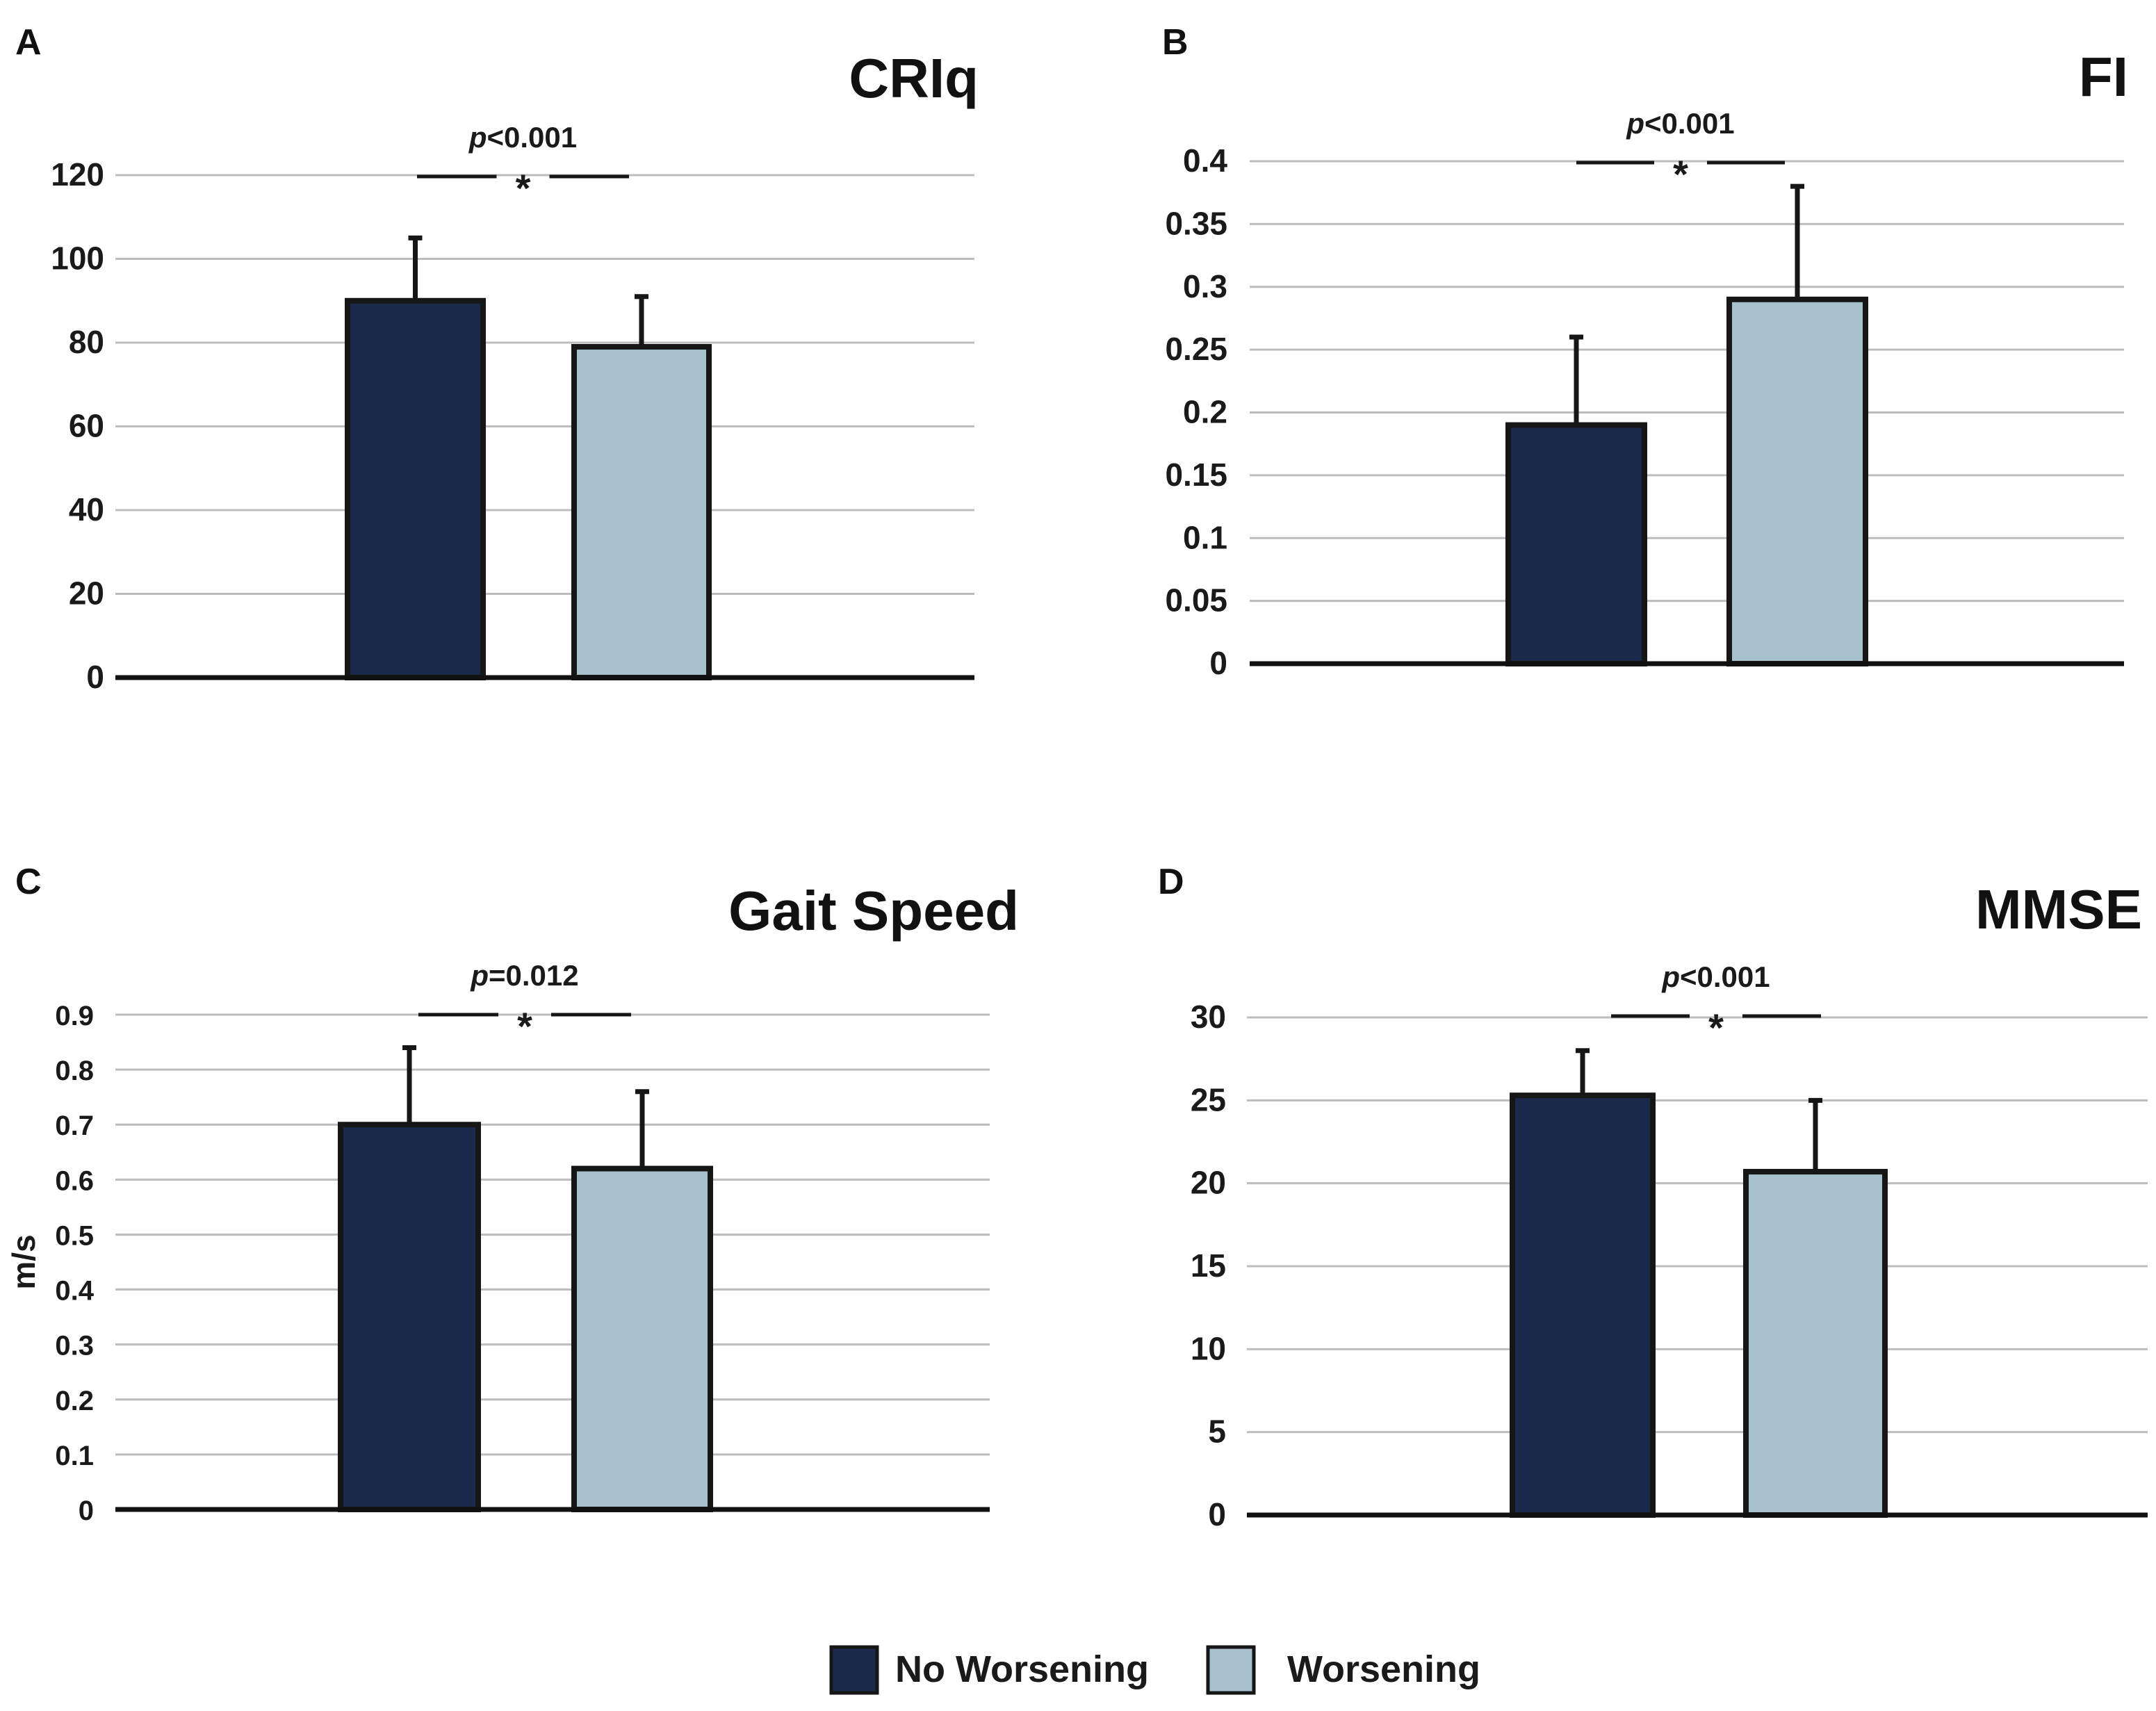 The image size is (2156, 1711). Describe the element at coordinates (1196, 475) in the screenshot. I see `y-tick-label: 0.15` at that location.